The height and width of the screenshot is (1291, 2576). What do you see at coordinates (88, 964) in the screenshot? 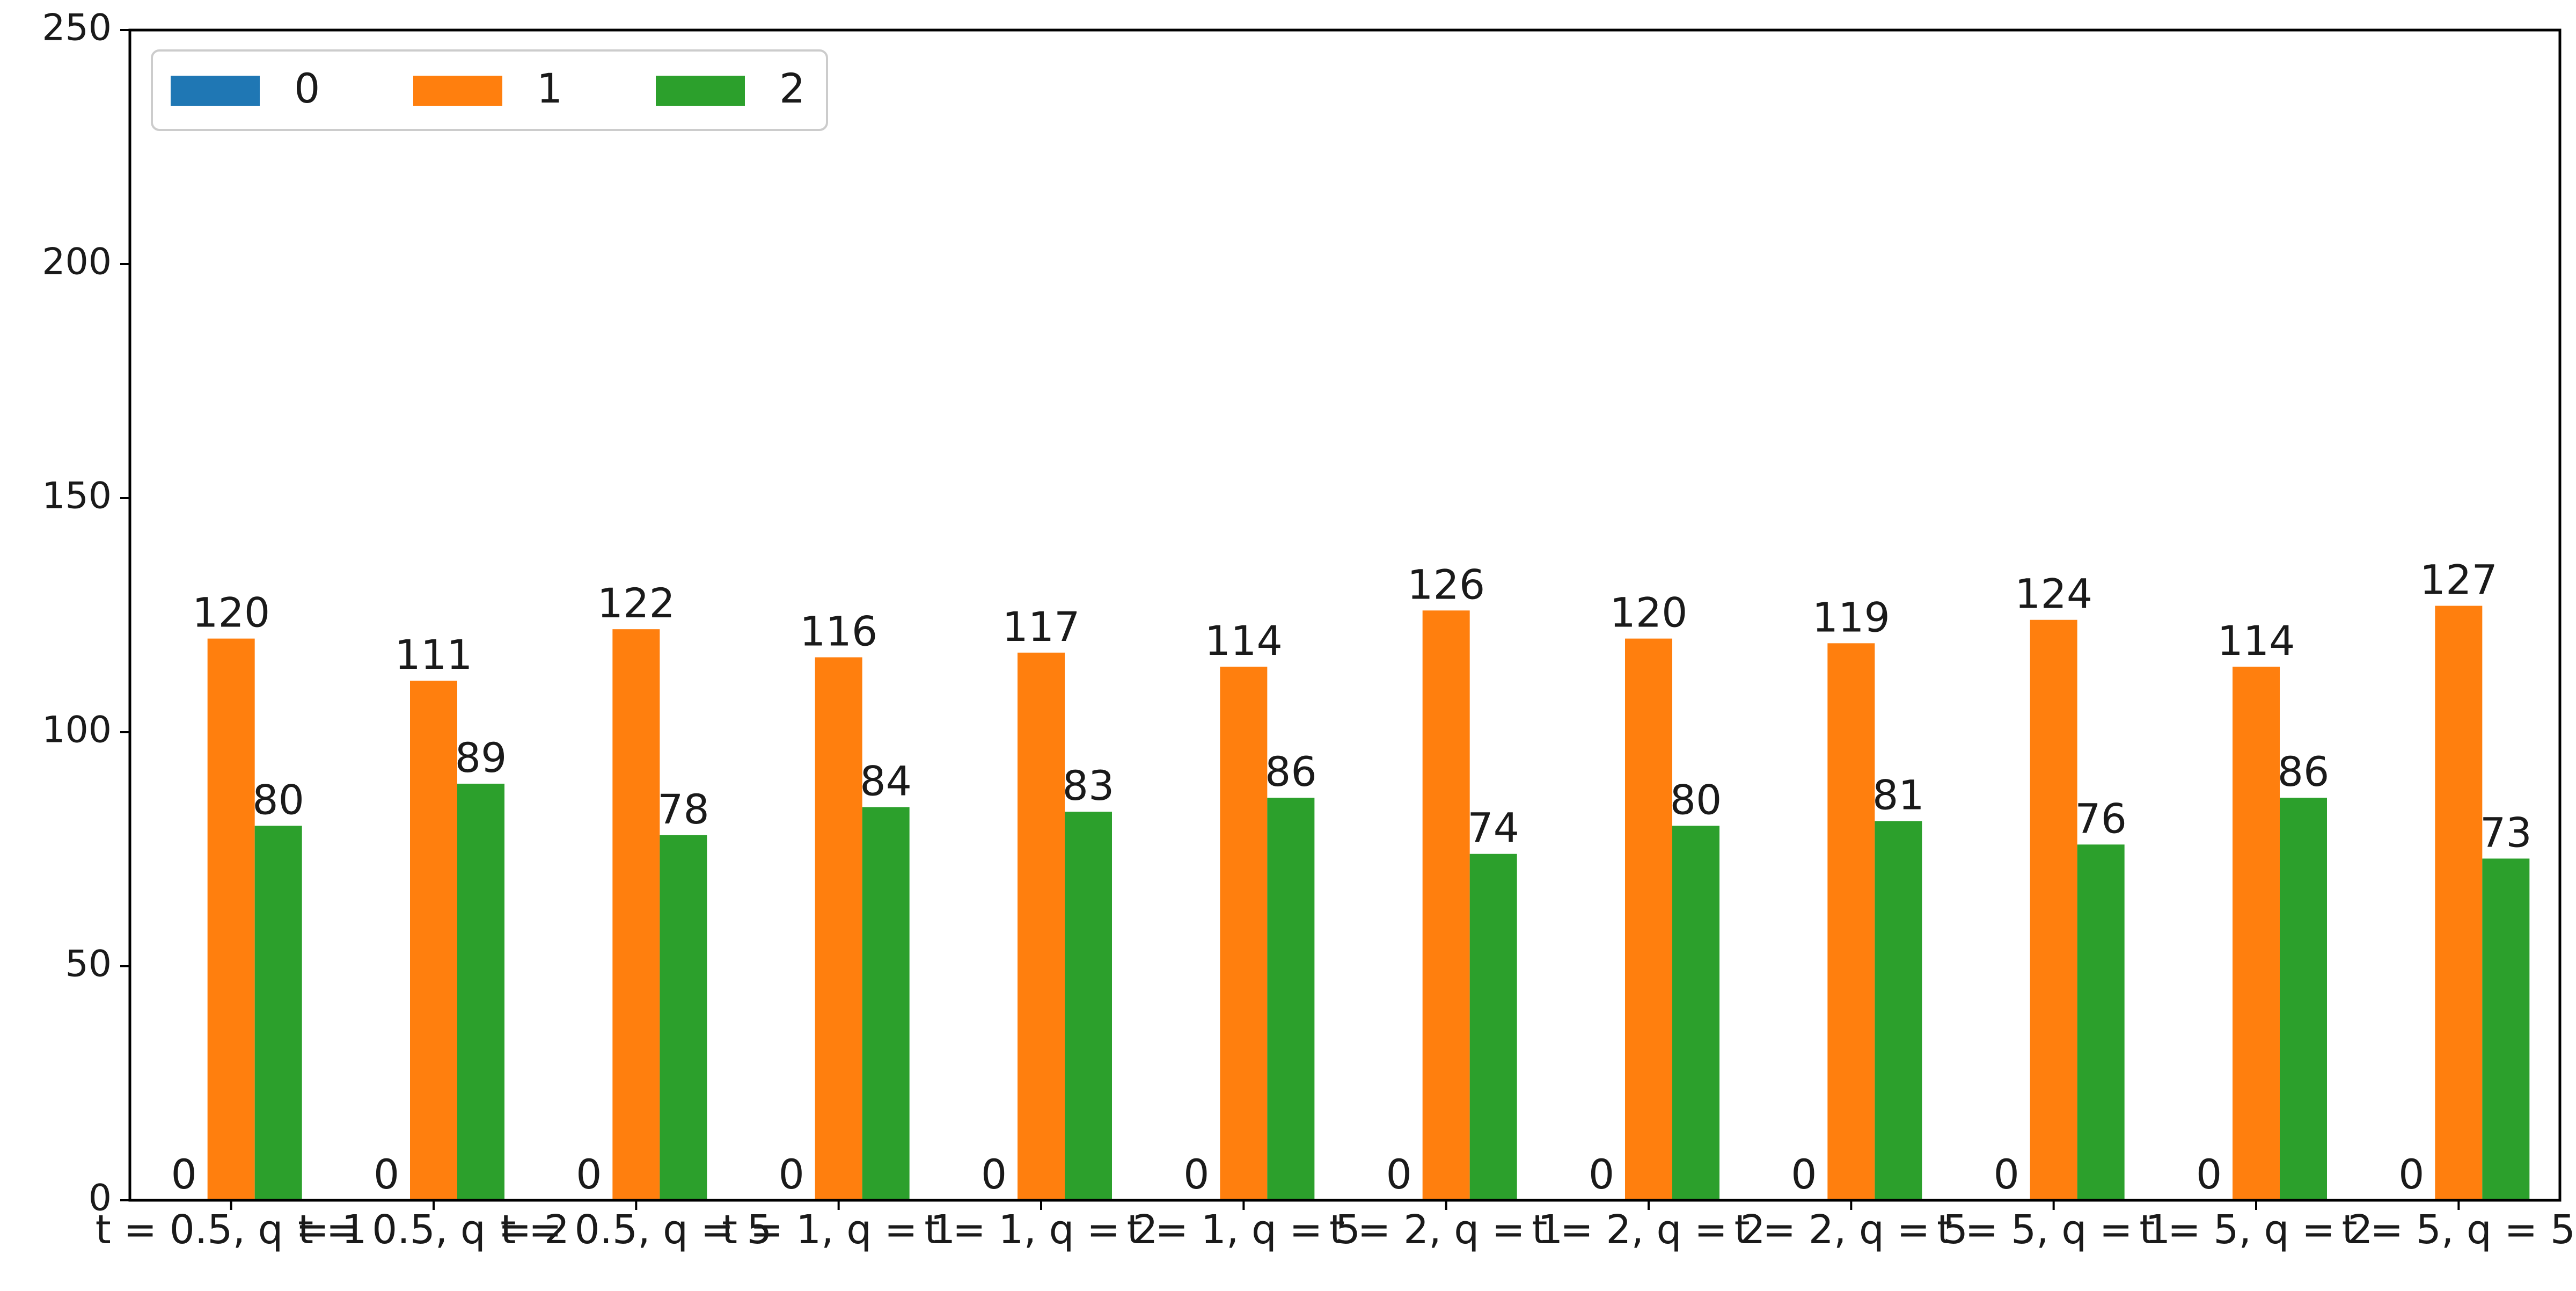
I see `y-tick-label: 50` at bounding box center [88, 964].